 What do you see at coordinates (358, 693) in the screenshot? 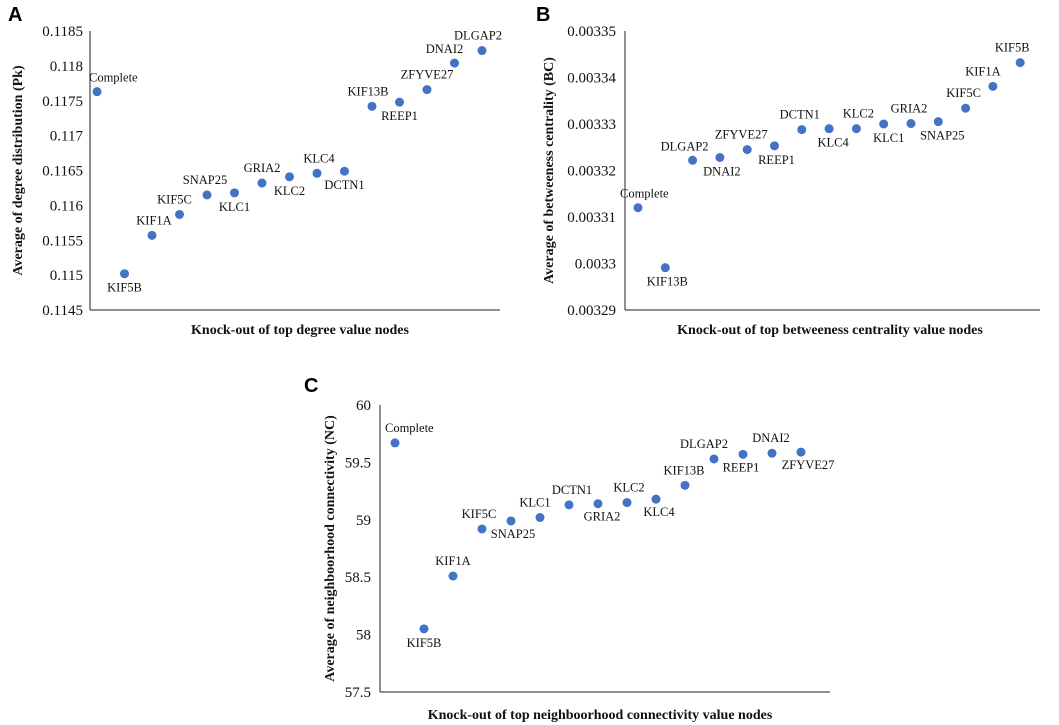
I see `y-tick-label: 57.5` at bounding box center [358, 693].